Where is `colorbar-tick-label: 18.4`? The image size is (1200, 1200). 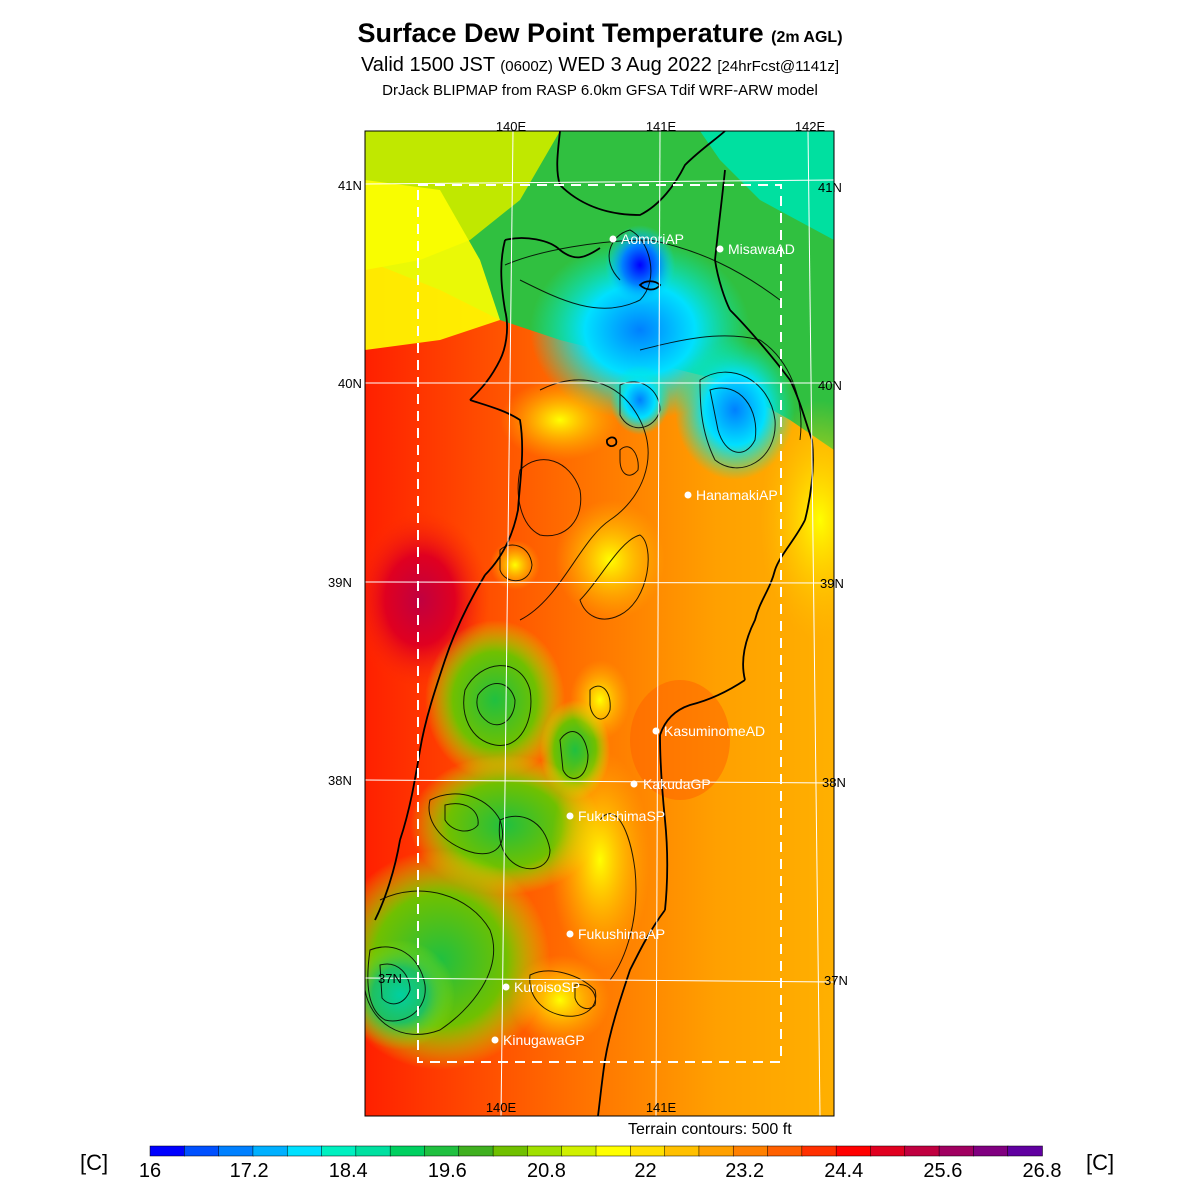 colorbar-tick-label: 18.4 is located at coordinates (348, 1171).